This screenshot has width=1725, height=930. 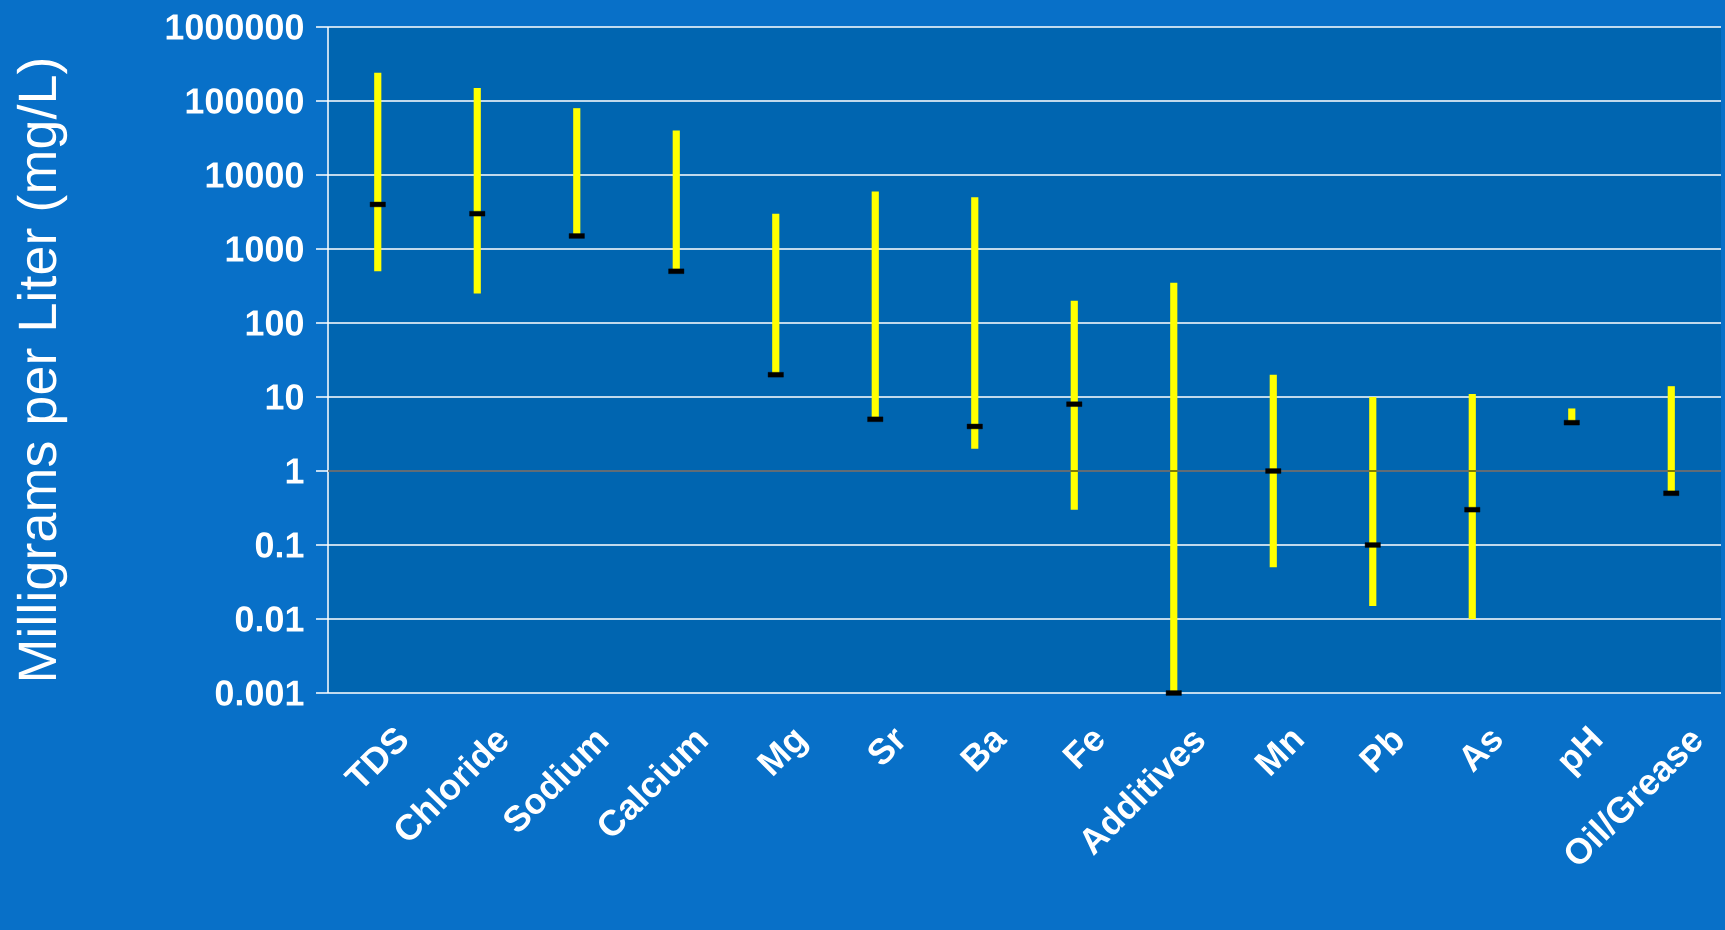 What do you see at coordinates (259, 693) in the screenshot?
I see `y-tick-label: 0.001` at bounding box center [259, 693].